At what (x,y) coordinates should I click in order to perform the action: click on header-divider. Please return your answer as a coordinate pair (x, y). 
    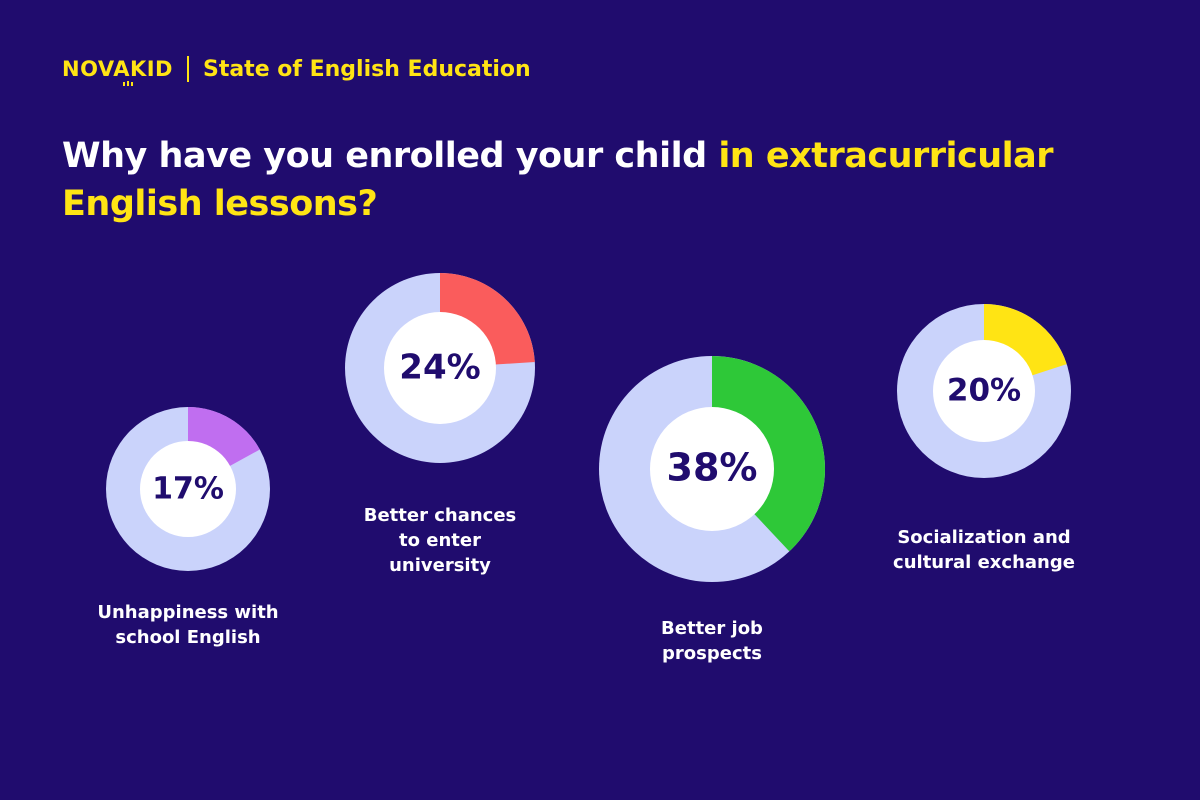
    Looking at the image, I should click on (187, 69).